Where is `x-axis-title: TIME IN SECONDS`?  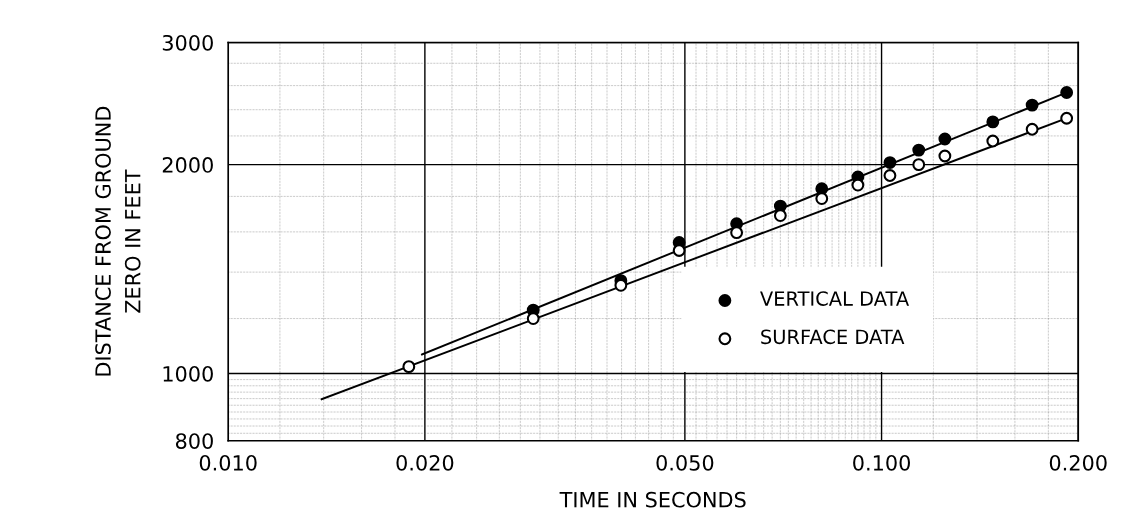
x-axis-title: TIME IN SECONDS is located at coordinates (652, 499).